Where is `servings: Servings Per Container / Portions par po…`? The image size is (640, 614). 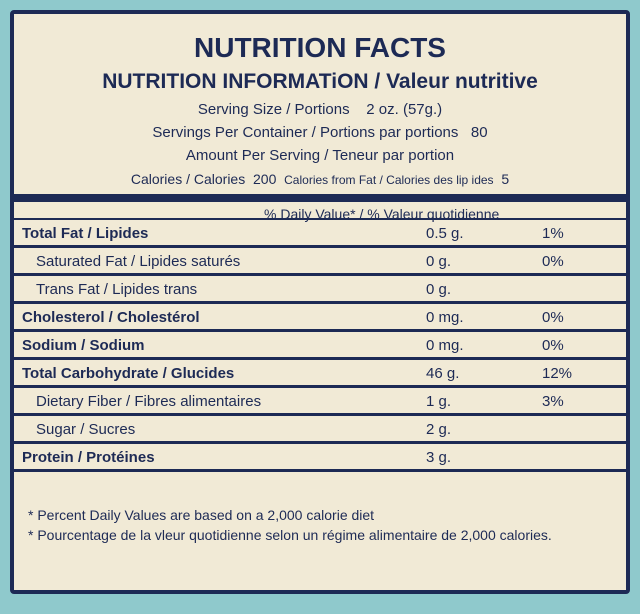
servings: Servings Per Container / Portions par po… is located at coordinates (320, 132).